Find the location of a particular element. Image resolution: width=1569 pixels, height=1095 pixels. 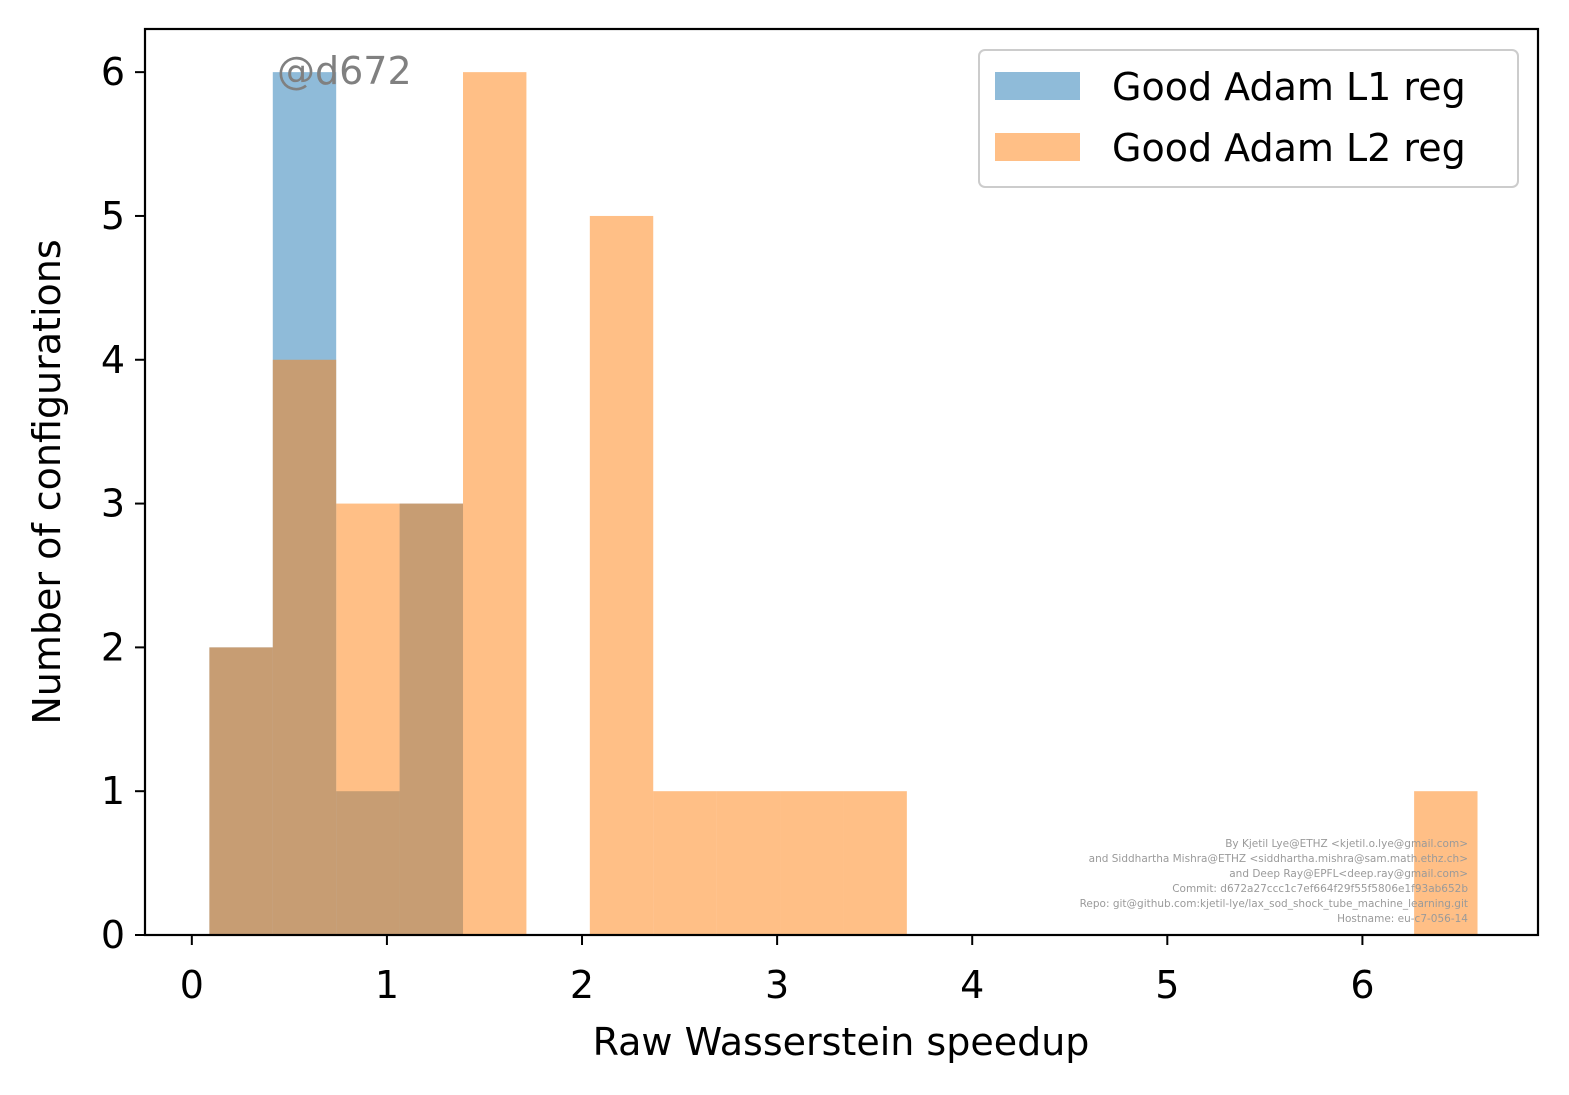

x-tick-label: 0 is located at coordinates (192, 985).